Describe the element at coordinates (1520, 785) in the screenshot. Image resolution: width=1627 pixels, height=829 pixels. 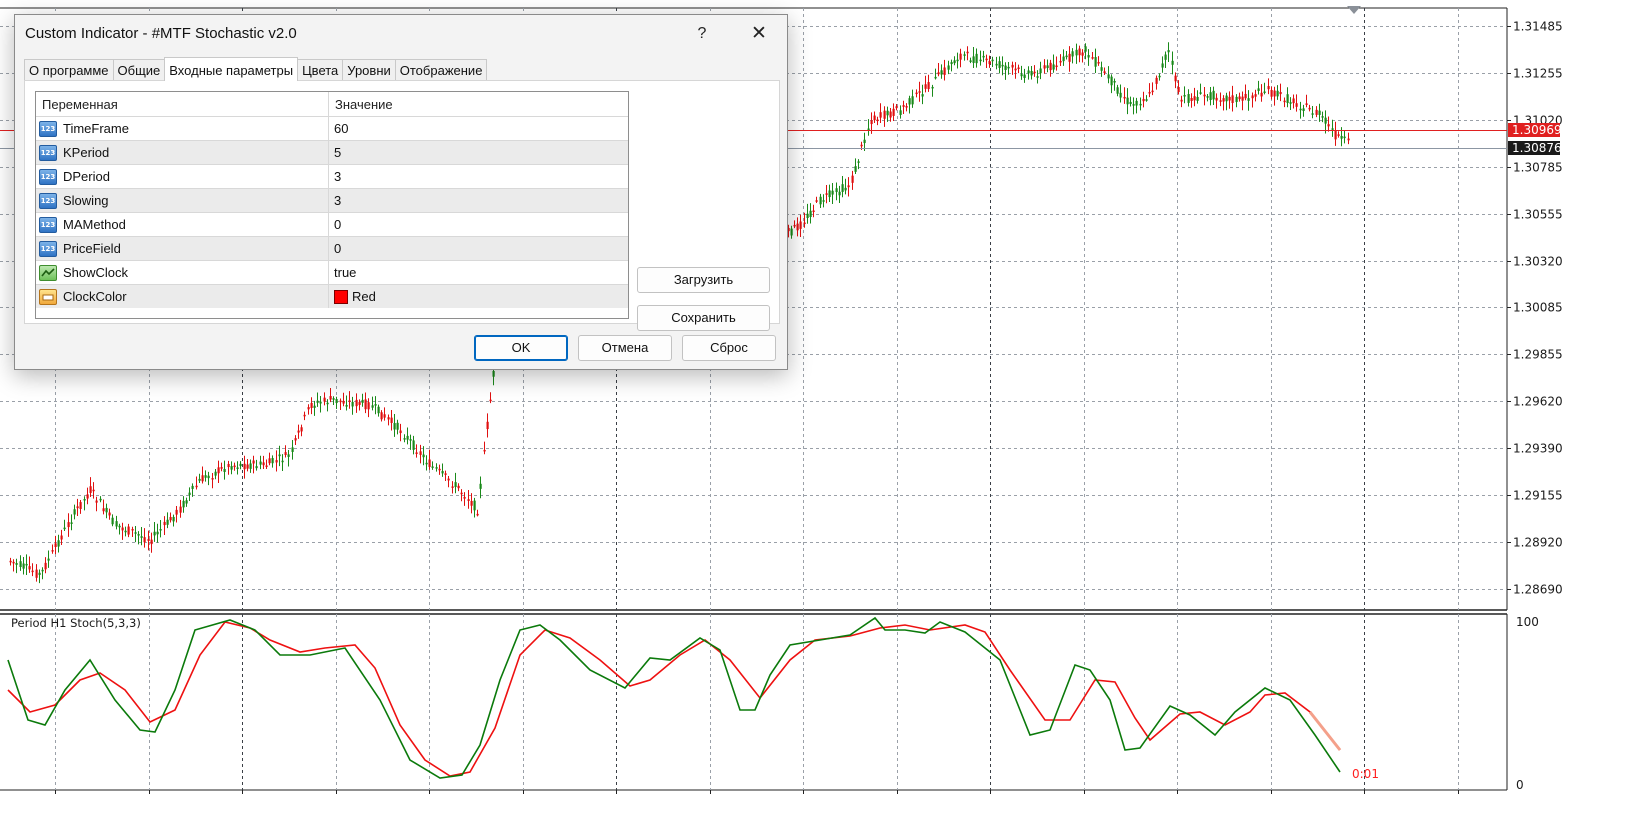
I see `indicator-scale-min: 0` at that location.